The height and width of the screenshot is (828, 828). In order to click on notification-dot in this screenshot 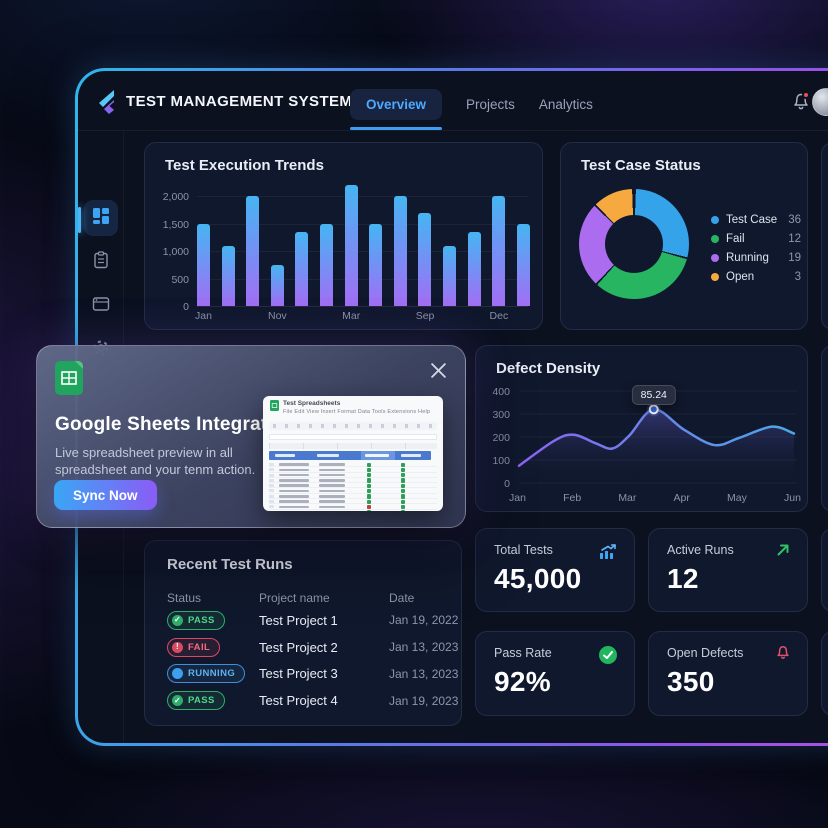, I will do `click(806, 95)`.